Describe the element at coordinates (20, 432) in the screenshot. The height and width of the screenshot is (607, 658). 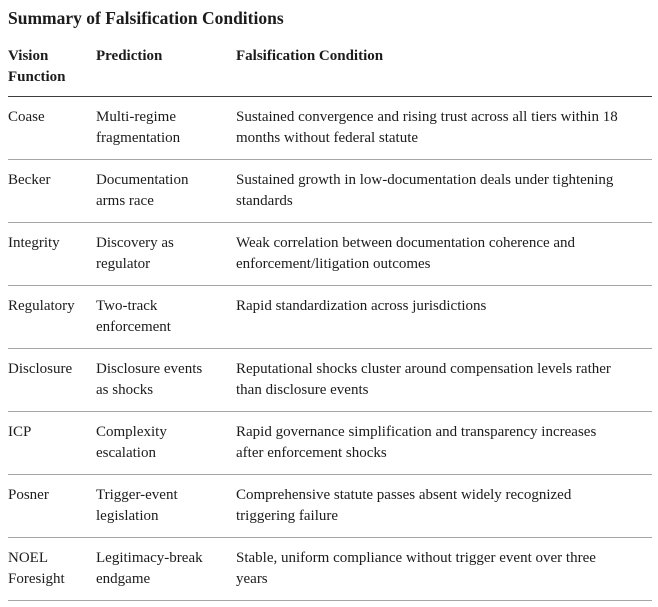
I see `cell-vision-function: ICP` at that location.